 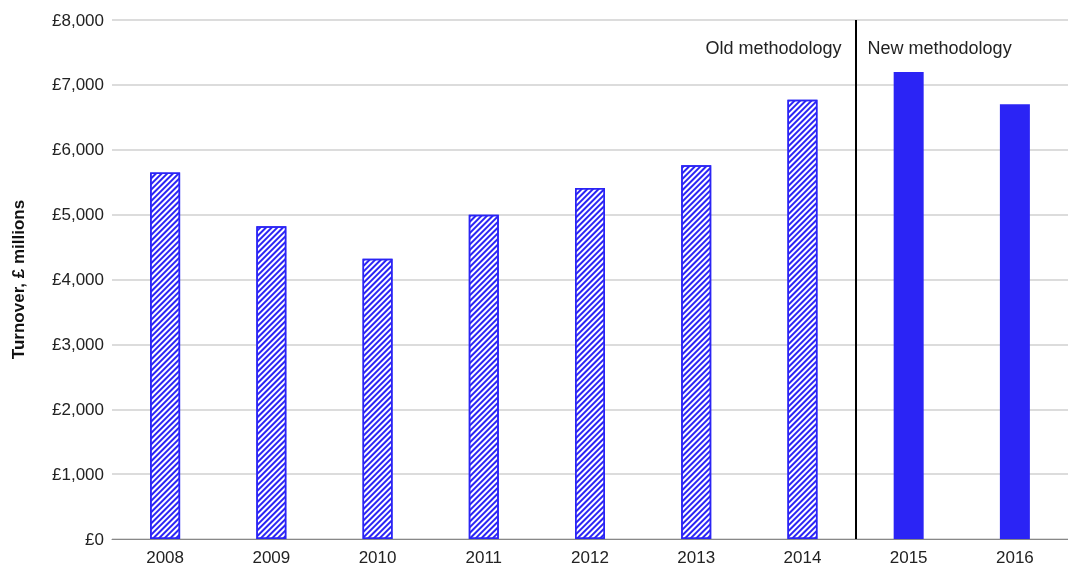 What do you see at coordinates (78, 85) in the screenshot?
I see `y-tick-label: £7,000` at bounding box center [78, 85].